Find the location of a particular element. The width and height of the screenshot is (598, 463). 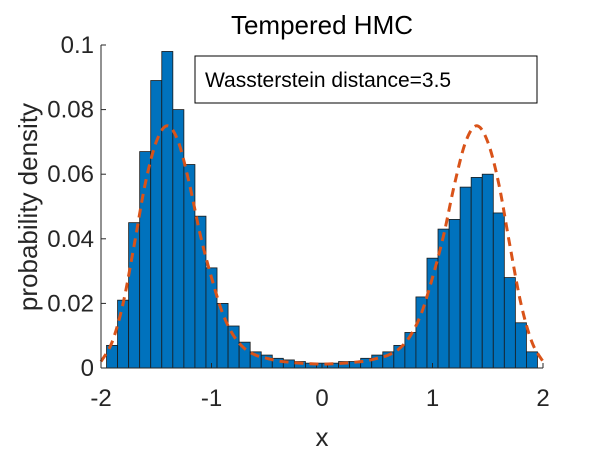

y-ticks: 0 0.02 0.04 0.06 0.08 0.1 is located at coordinates (76, 207).